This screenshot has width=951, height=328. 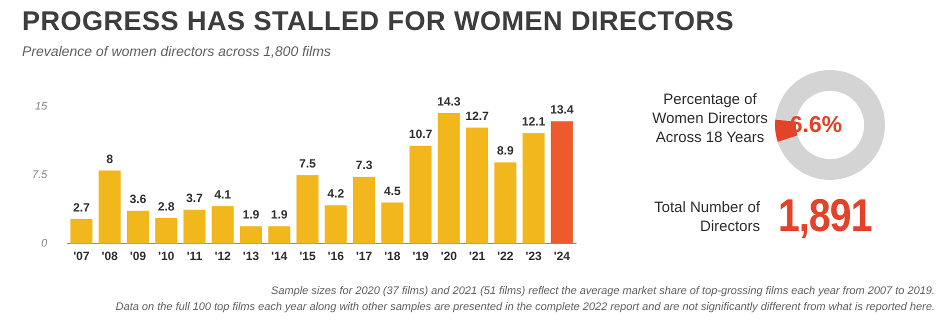 I want to click on x-tick-label: '13, so click(x=251, y=256).